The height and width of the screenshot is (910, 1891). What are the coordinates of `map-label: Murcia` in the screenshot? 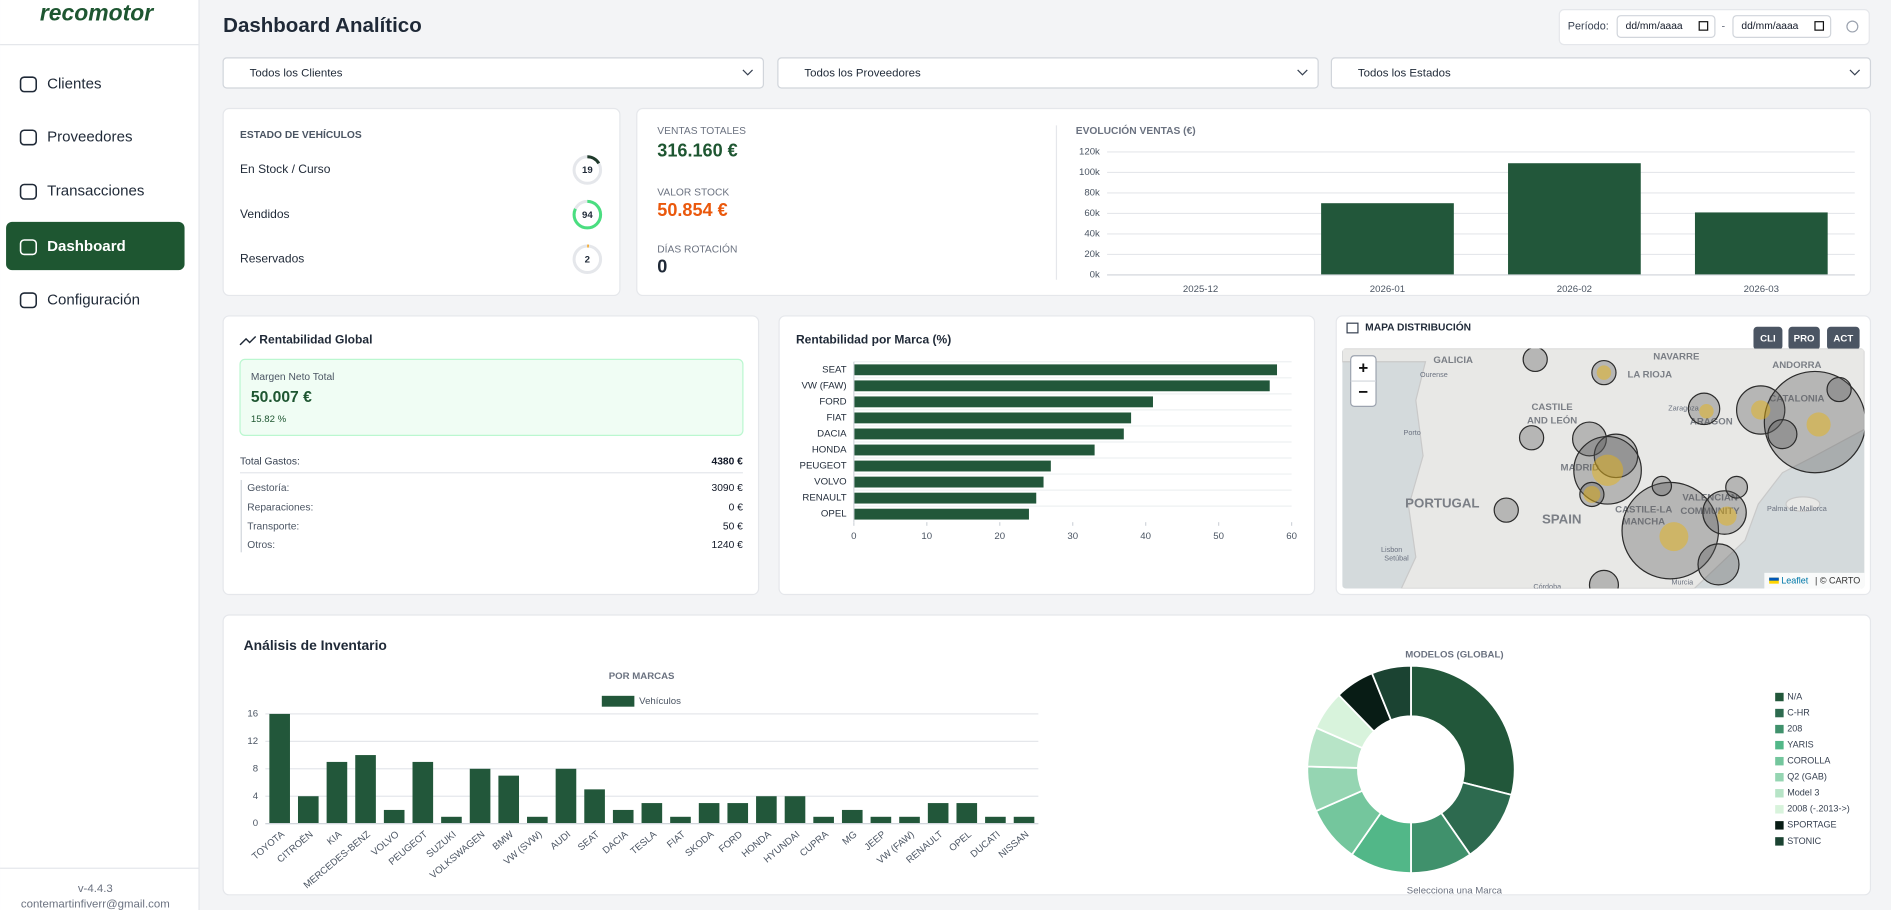 It's located at (1682, 581).